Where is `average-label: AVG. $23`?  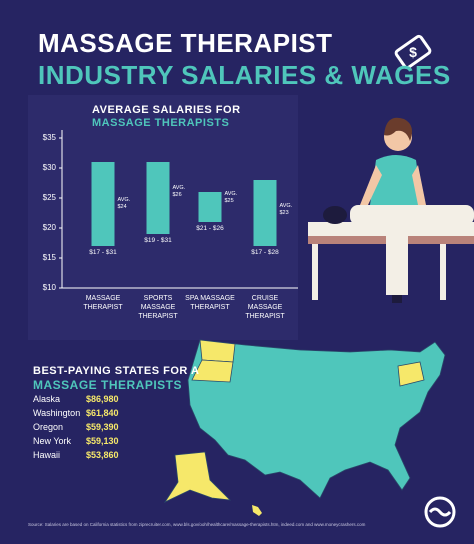
average-label: AVG. $23 is located at coordinates (286, 209).